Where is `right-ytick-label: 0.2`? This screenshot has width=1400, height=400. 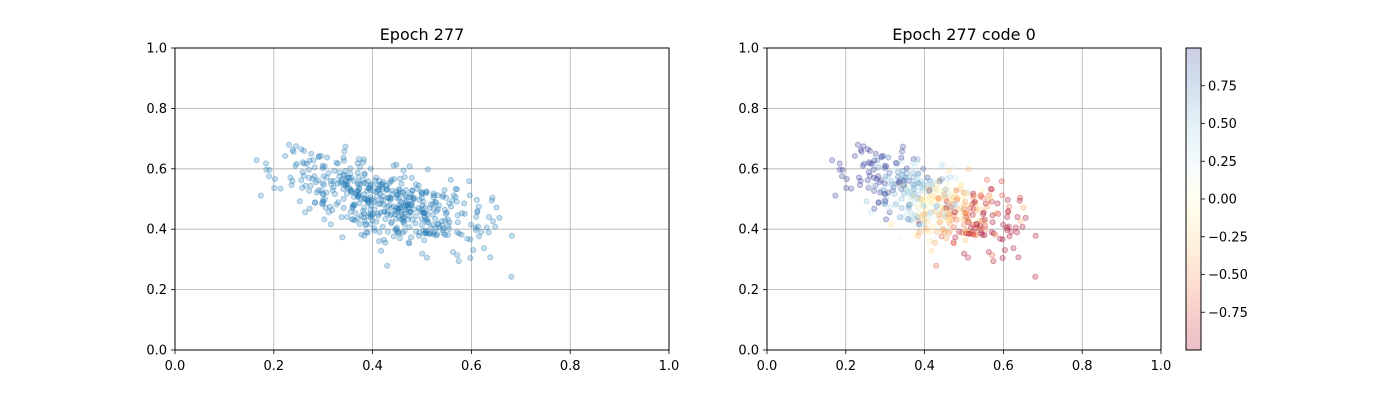 right-ytick-label: 0.2 is located at coordinates (748, 290).